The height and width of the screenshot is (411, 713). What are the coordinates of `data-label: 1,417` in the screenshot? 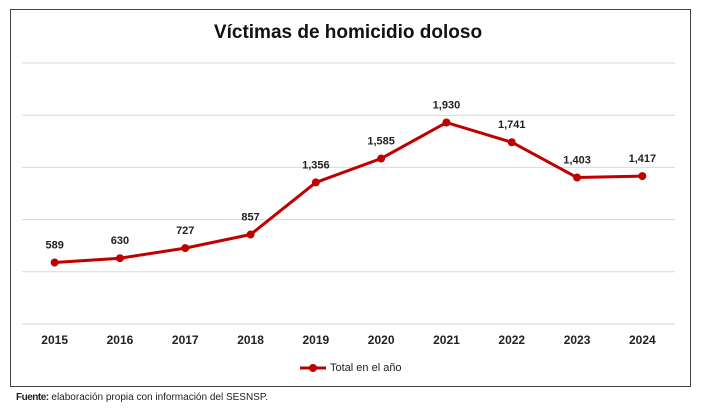 It's located at (643, 159).